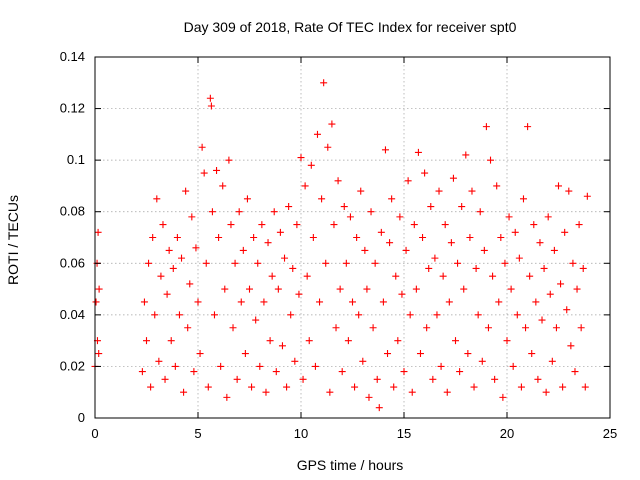 This screenshot has width=640, height=480. Describe the element at coordinates (72, 365) in the screenshot. I see `y-tick-label: 0.02` at that location.